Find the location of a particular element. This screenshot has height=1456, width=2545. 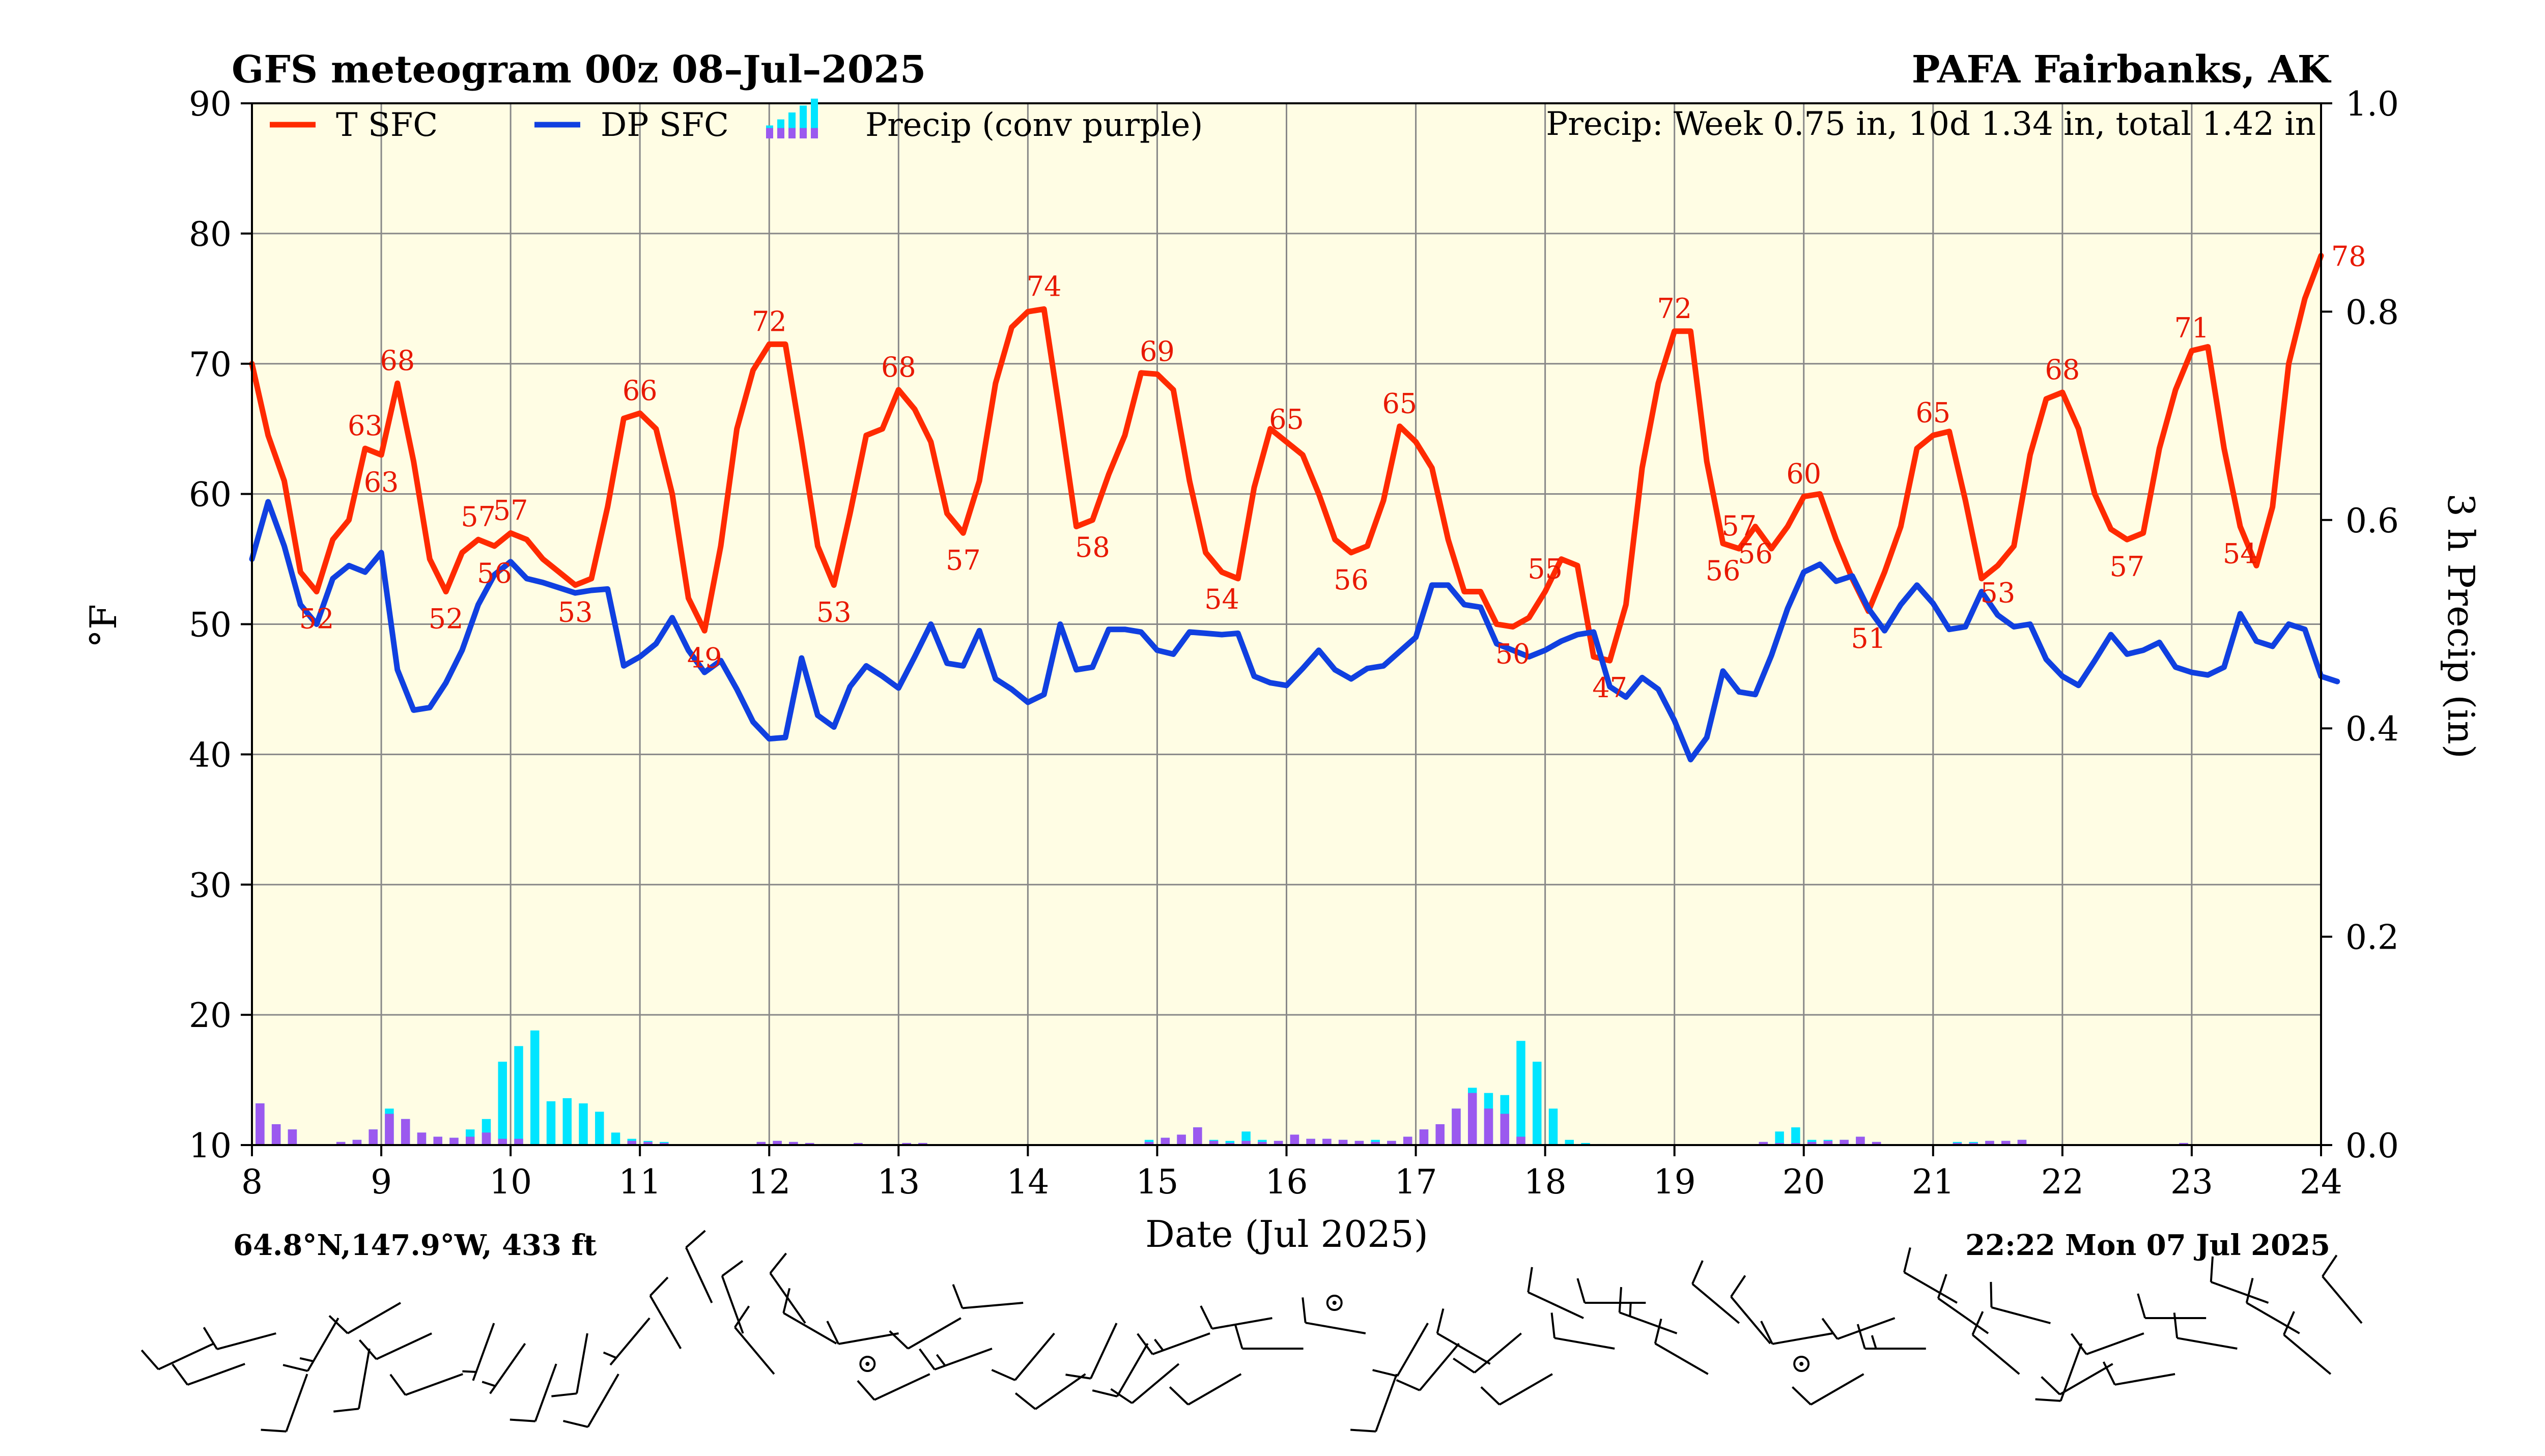

legend-precip-conv-swatch is located at coordinates (792, 133).